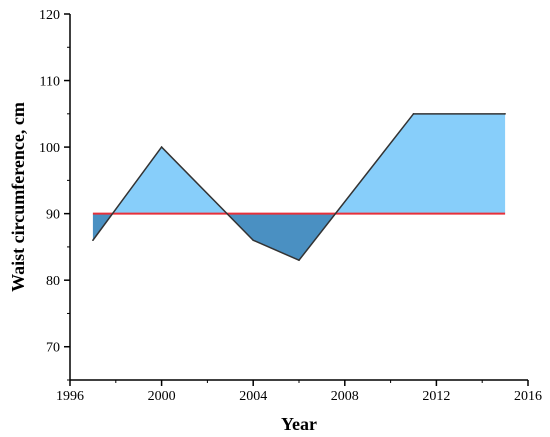 The height and width of the screenshot is (437, 550). I want to click on y-tick-label-100: 100, so click(49, 148).